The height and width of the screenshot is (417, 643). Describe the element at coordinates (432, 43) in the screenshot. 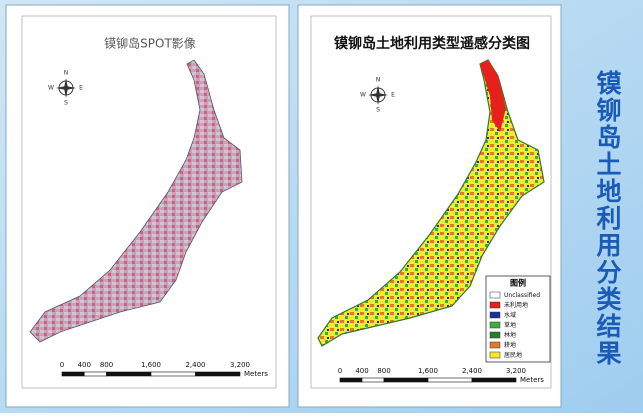

I see `map-title: 镆铆岛土地利用类型遥感分类图` at that location.